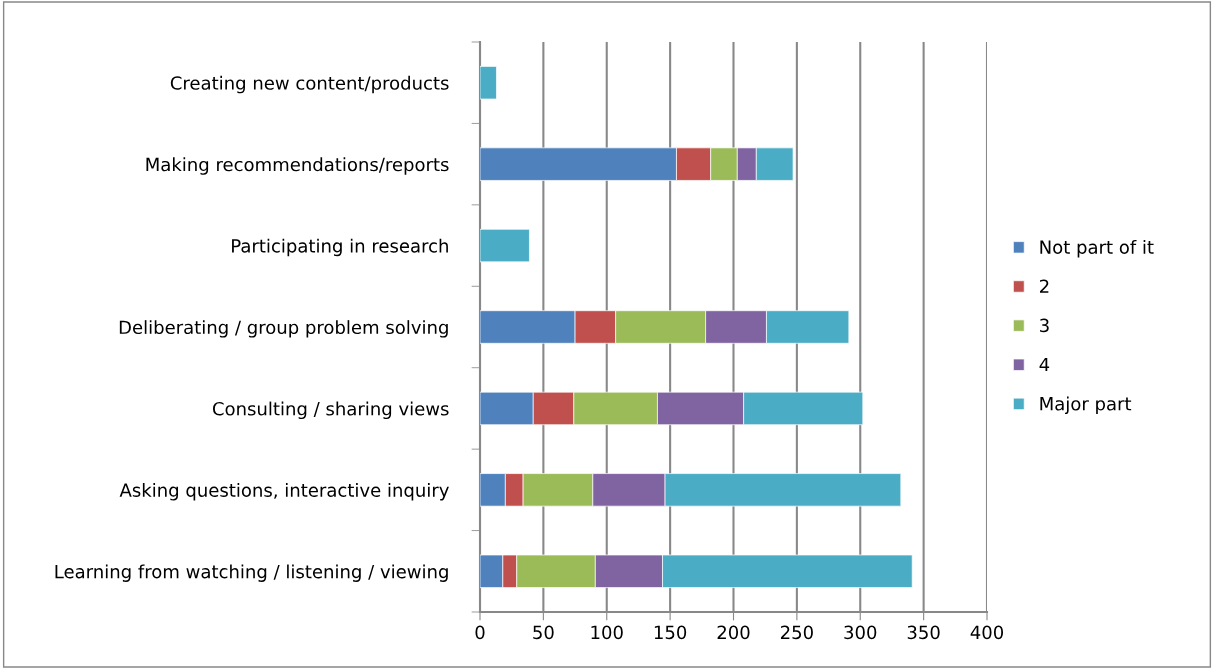 This screenshot has height=669, width=1214. What do you see at coordinates (860, 632) in the screenshot?
I see `x-tick-label: 300` at bounding box center [860, 632].